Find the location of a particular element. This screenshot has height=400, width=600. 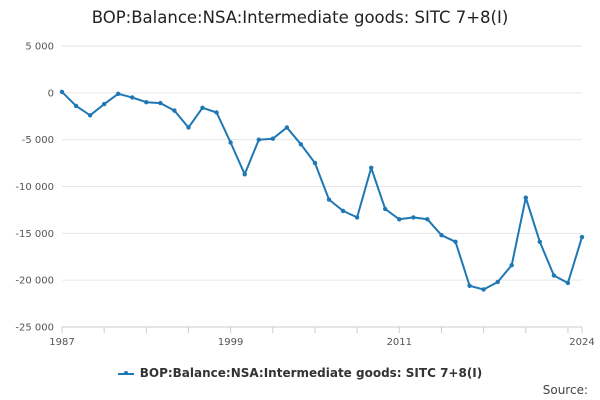

y-tick-label: -5 000 is located at coordinates (38, 140).